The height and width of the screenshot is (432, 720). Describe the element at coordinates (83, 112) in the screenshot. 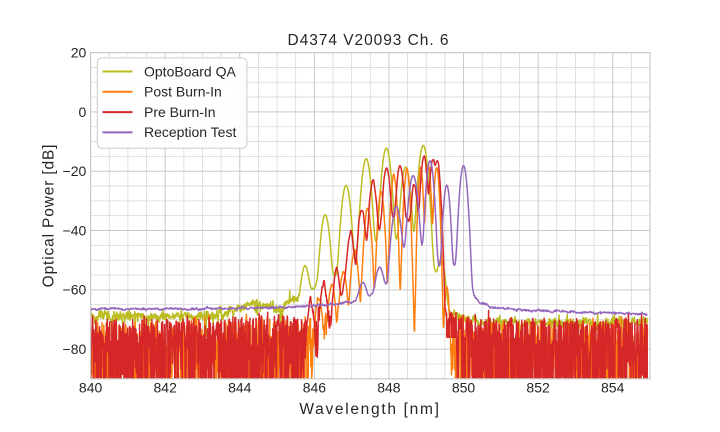

I see `svg-text: 0` at that location.